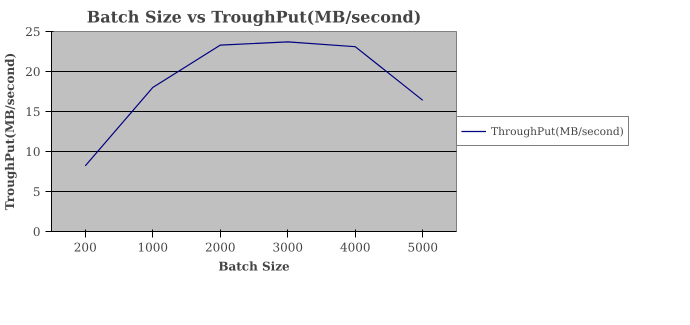 The image size is (690, 325). Describe the element at coordinates (254, 267) in the screenshot. I see `x-axis-title: Batch Size` at that location.